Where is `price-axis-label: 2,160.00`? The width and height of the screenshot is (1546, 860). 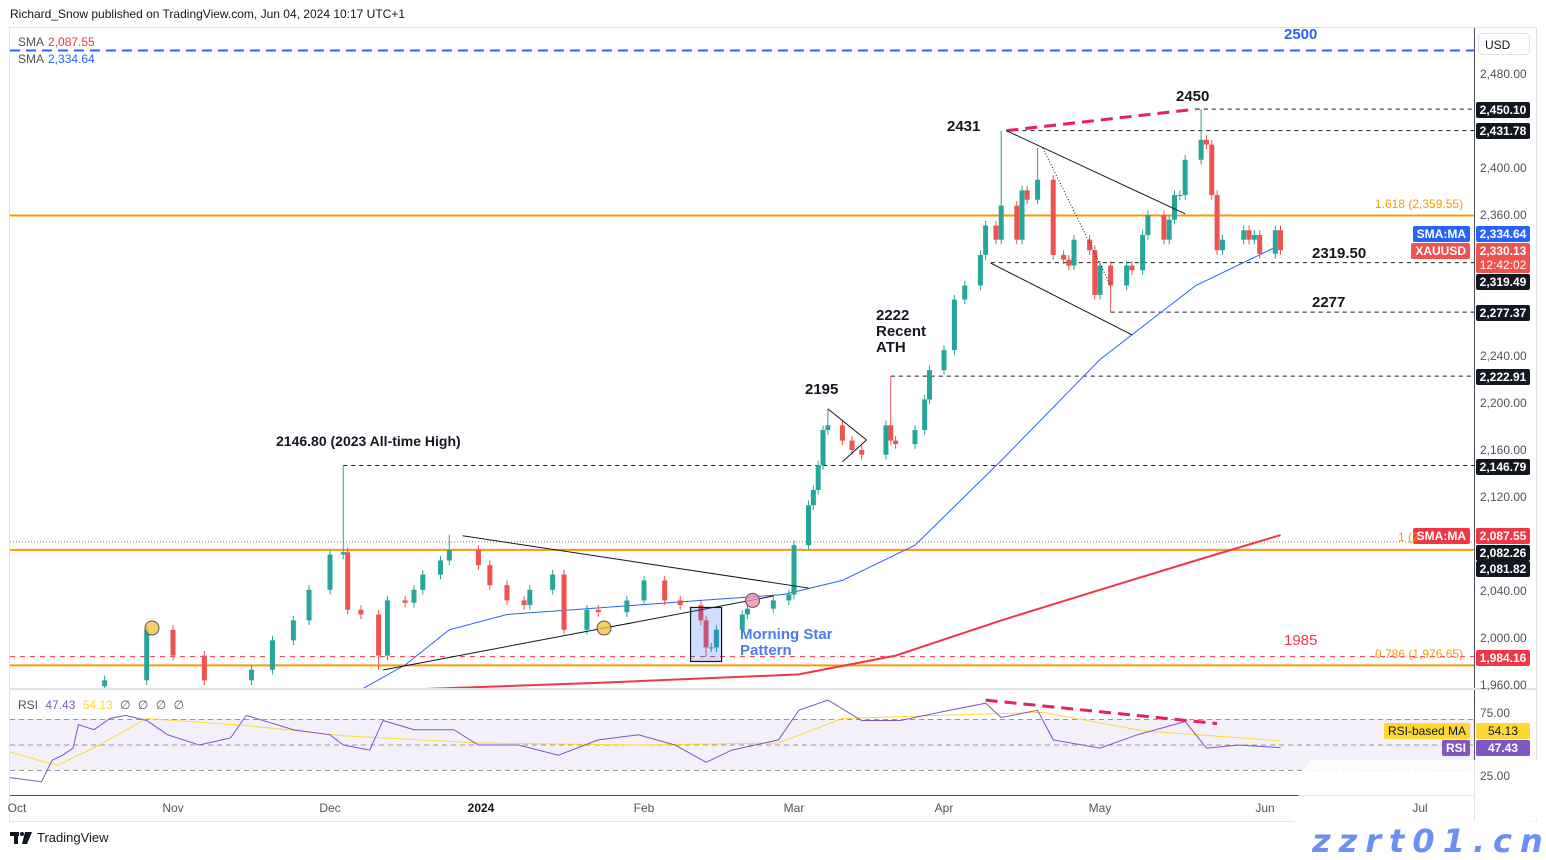 price-axis-label: 2,160.00 is located at coordinates (1503, 450).